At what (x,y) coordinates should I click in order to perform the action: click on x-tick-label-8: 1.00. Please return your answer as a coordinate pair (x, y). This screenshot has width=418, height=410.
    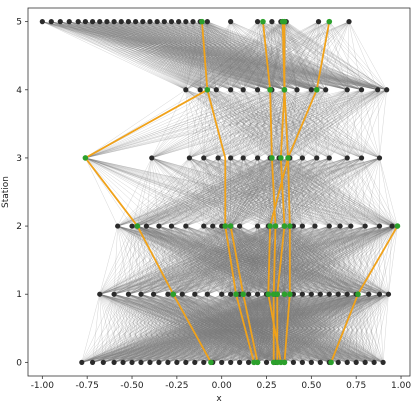
    Looking at the image, I should click on (401, 386).